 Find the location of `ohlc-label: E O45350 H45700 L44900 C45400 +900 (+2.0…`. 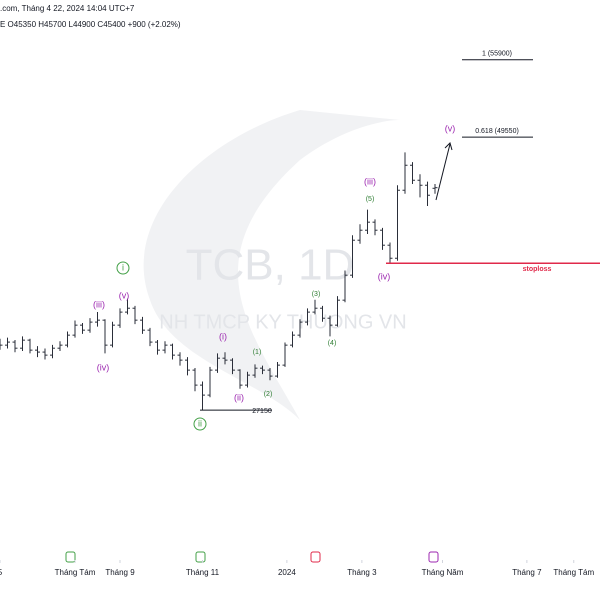

ohlc-label: E O45350 H45700 L44900 C45400 +900 (+2.0… is located at coordinates (90, 24).